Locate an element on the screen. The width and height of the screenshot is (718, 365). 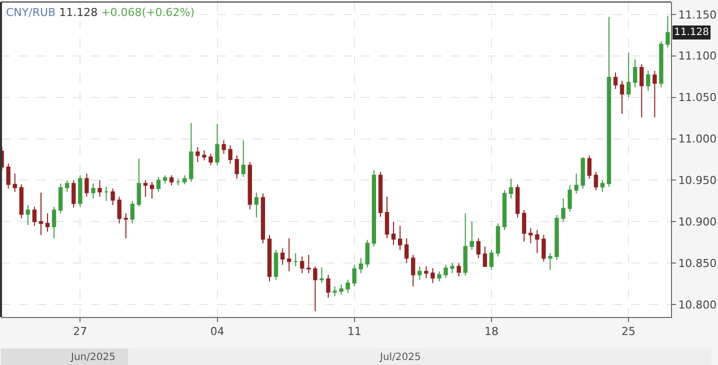
chart-title: CNY/RUB is located at coordinates (31, 12).